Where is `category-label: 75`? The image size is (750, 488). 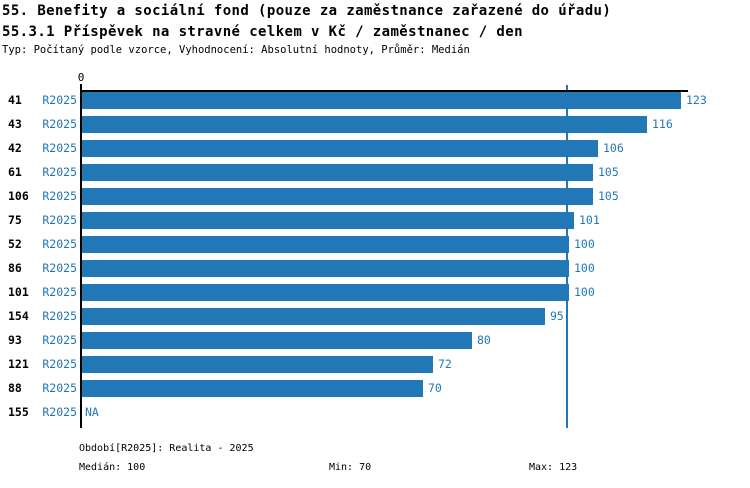 category-label: 75 is located at coordinates (15, 220).